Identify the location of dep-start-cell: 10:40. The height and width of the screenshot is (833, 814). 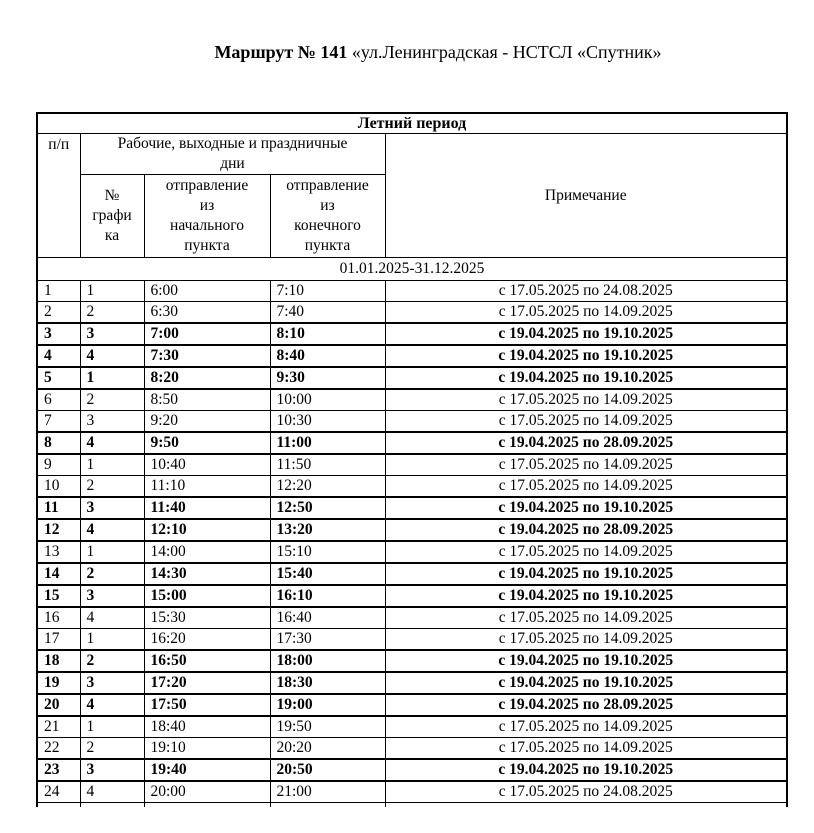
(207, 464).